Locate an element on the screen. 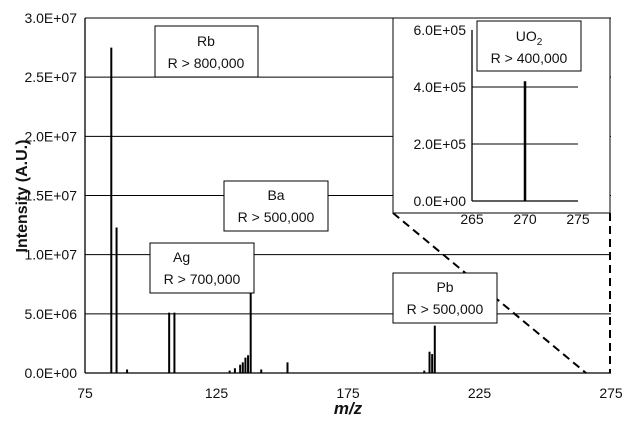 Image resolution: width=626 pixels, height=426 pixels. annotation-ag-detail: R > 700,000 is located at coordinates (202, 279).